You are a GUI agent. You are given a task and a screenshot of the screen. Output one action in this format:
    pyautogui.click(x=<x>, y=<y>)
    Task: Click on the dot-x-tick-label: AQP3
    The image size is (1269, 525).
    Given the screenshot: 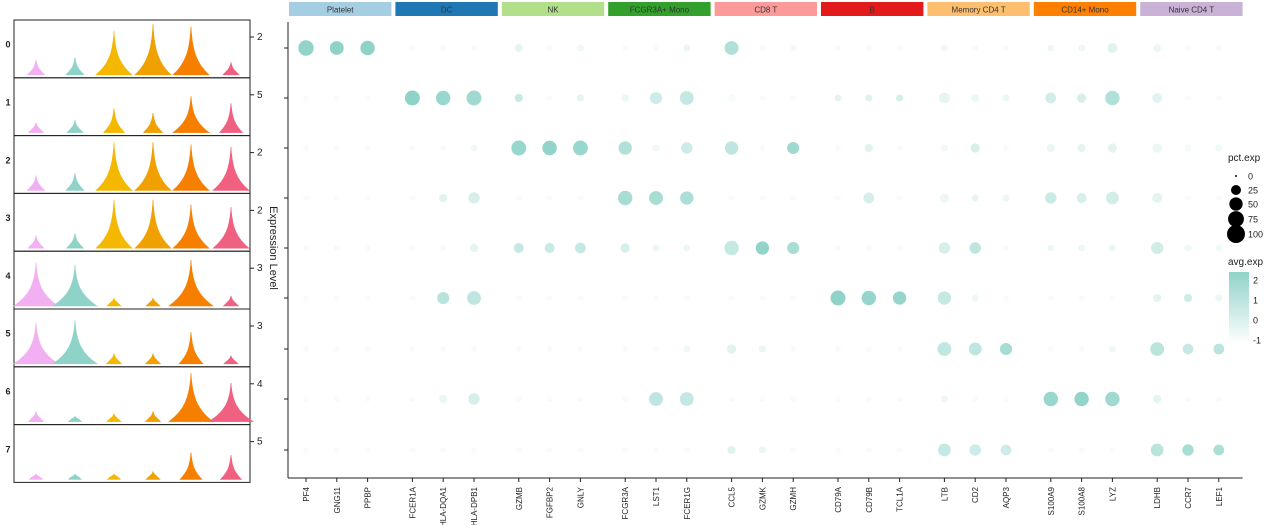 What is the action you would take?
    pyautogui.click(x=1006, y=497)
    